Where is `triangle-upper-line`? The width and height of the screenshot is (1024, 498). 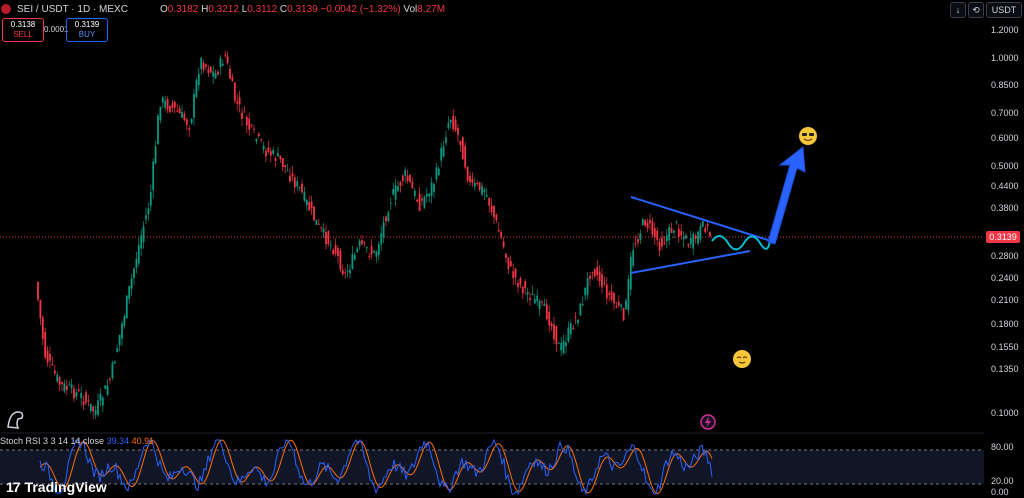 triangle-upper-line is located at coordinates (699, 218).